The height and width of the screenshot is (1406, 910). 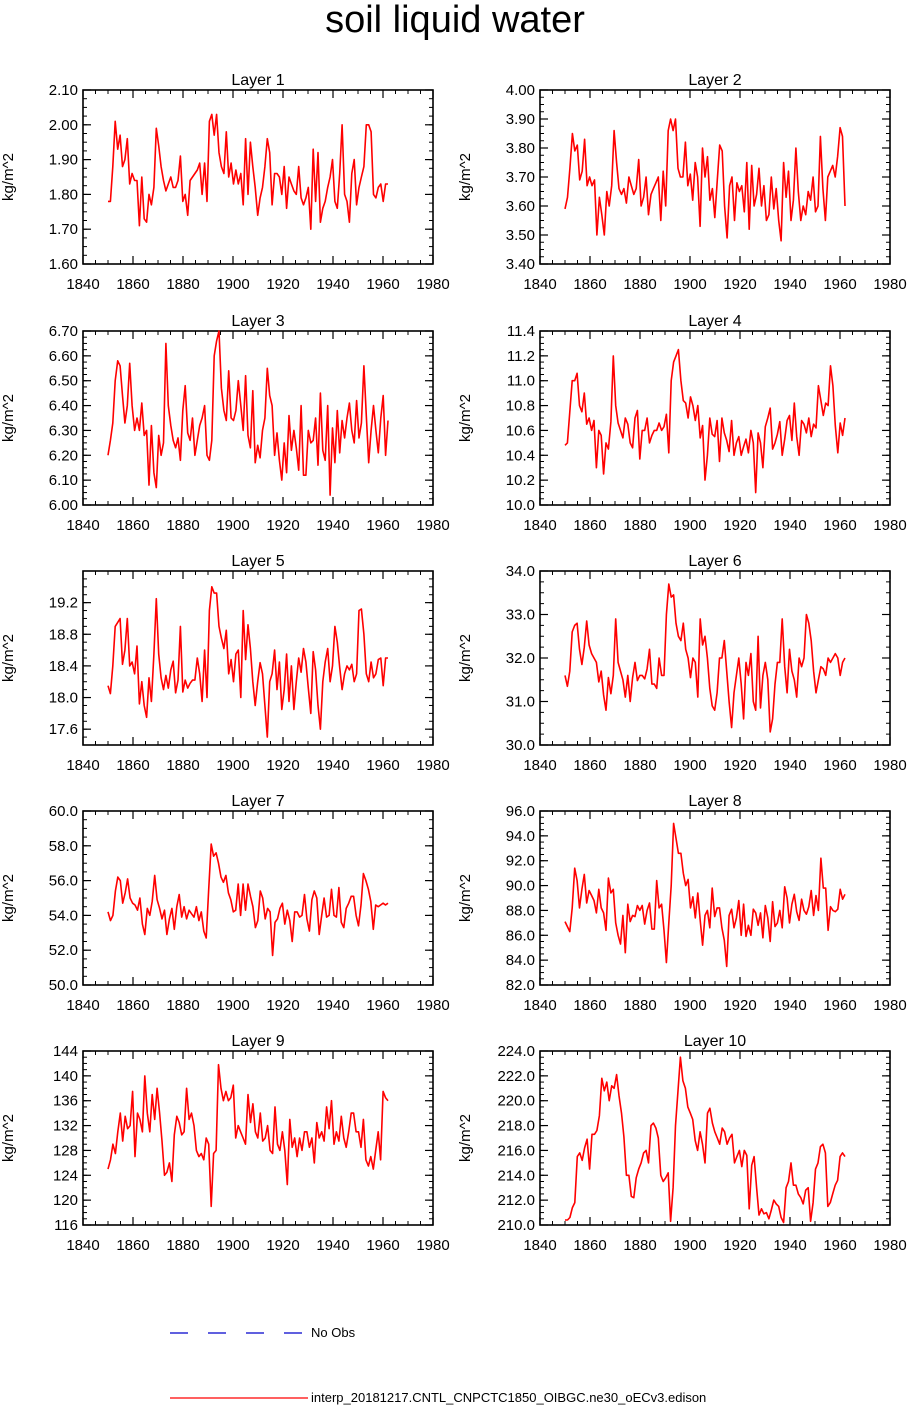 I want to click on y-tick-label: 84.0, so click(x=520, y=960).